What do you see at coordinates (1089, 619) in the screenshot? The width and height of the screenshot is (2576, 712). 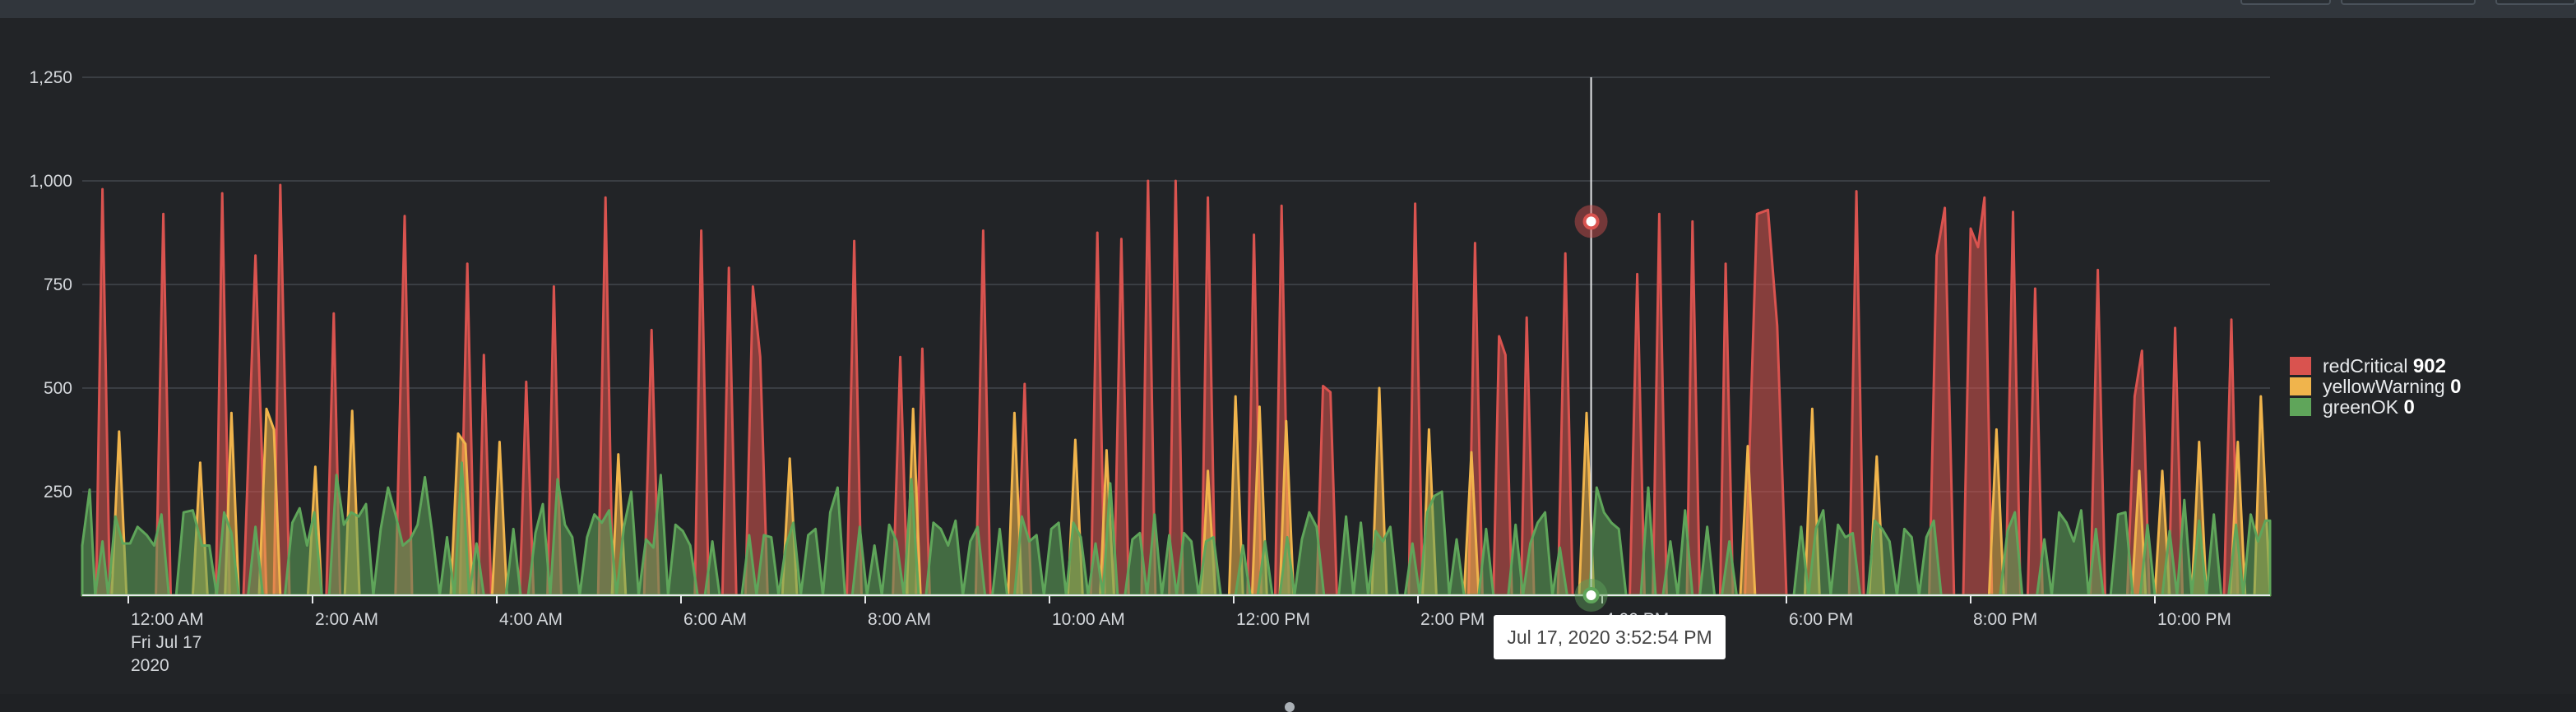 I see `x-tick-label: 10:00 AM` at bounding box center [1089, 619].